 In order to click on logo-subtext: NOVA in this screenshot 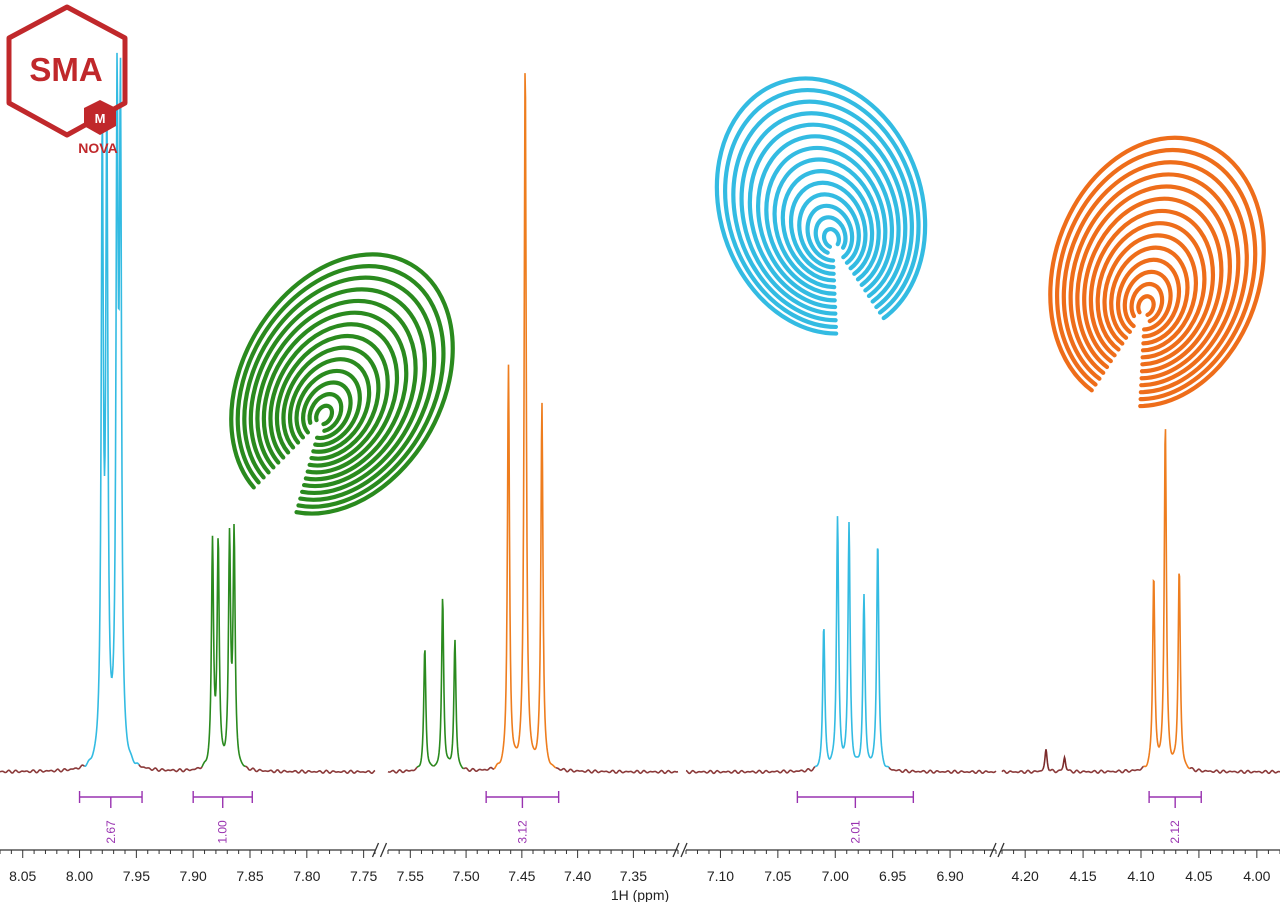, I will do `click(97, 148)`.